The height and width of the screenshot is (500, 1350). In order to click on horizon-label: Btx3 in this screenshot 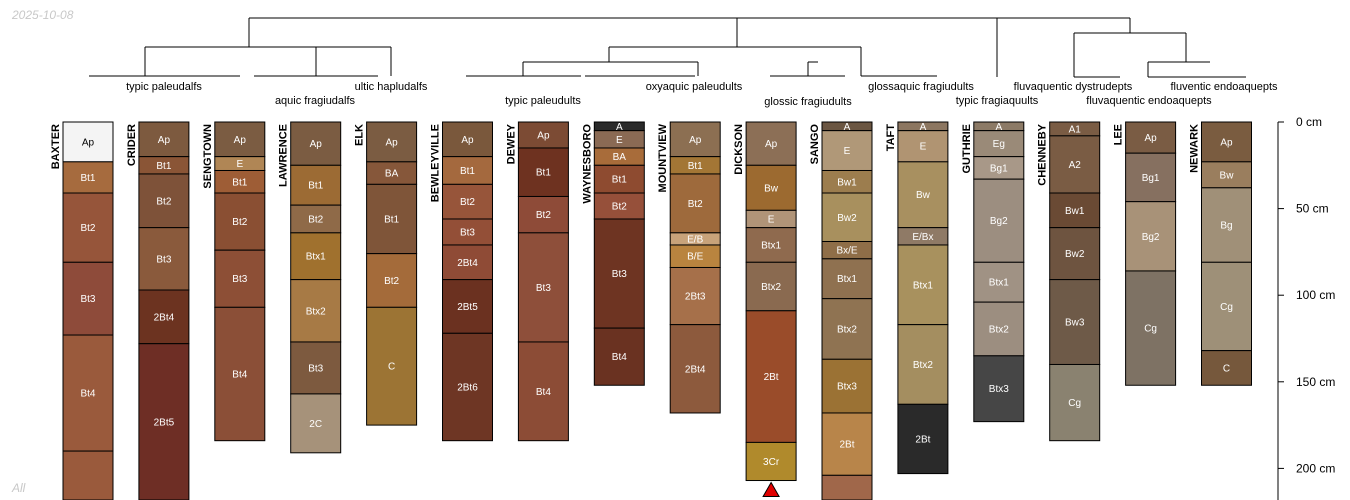, I will do `click(847, 387)`.